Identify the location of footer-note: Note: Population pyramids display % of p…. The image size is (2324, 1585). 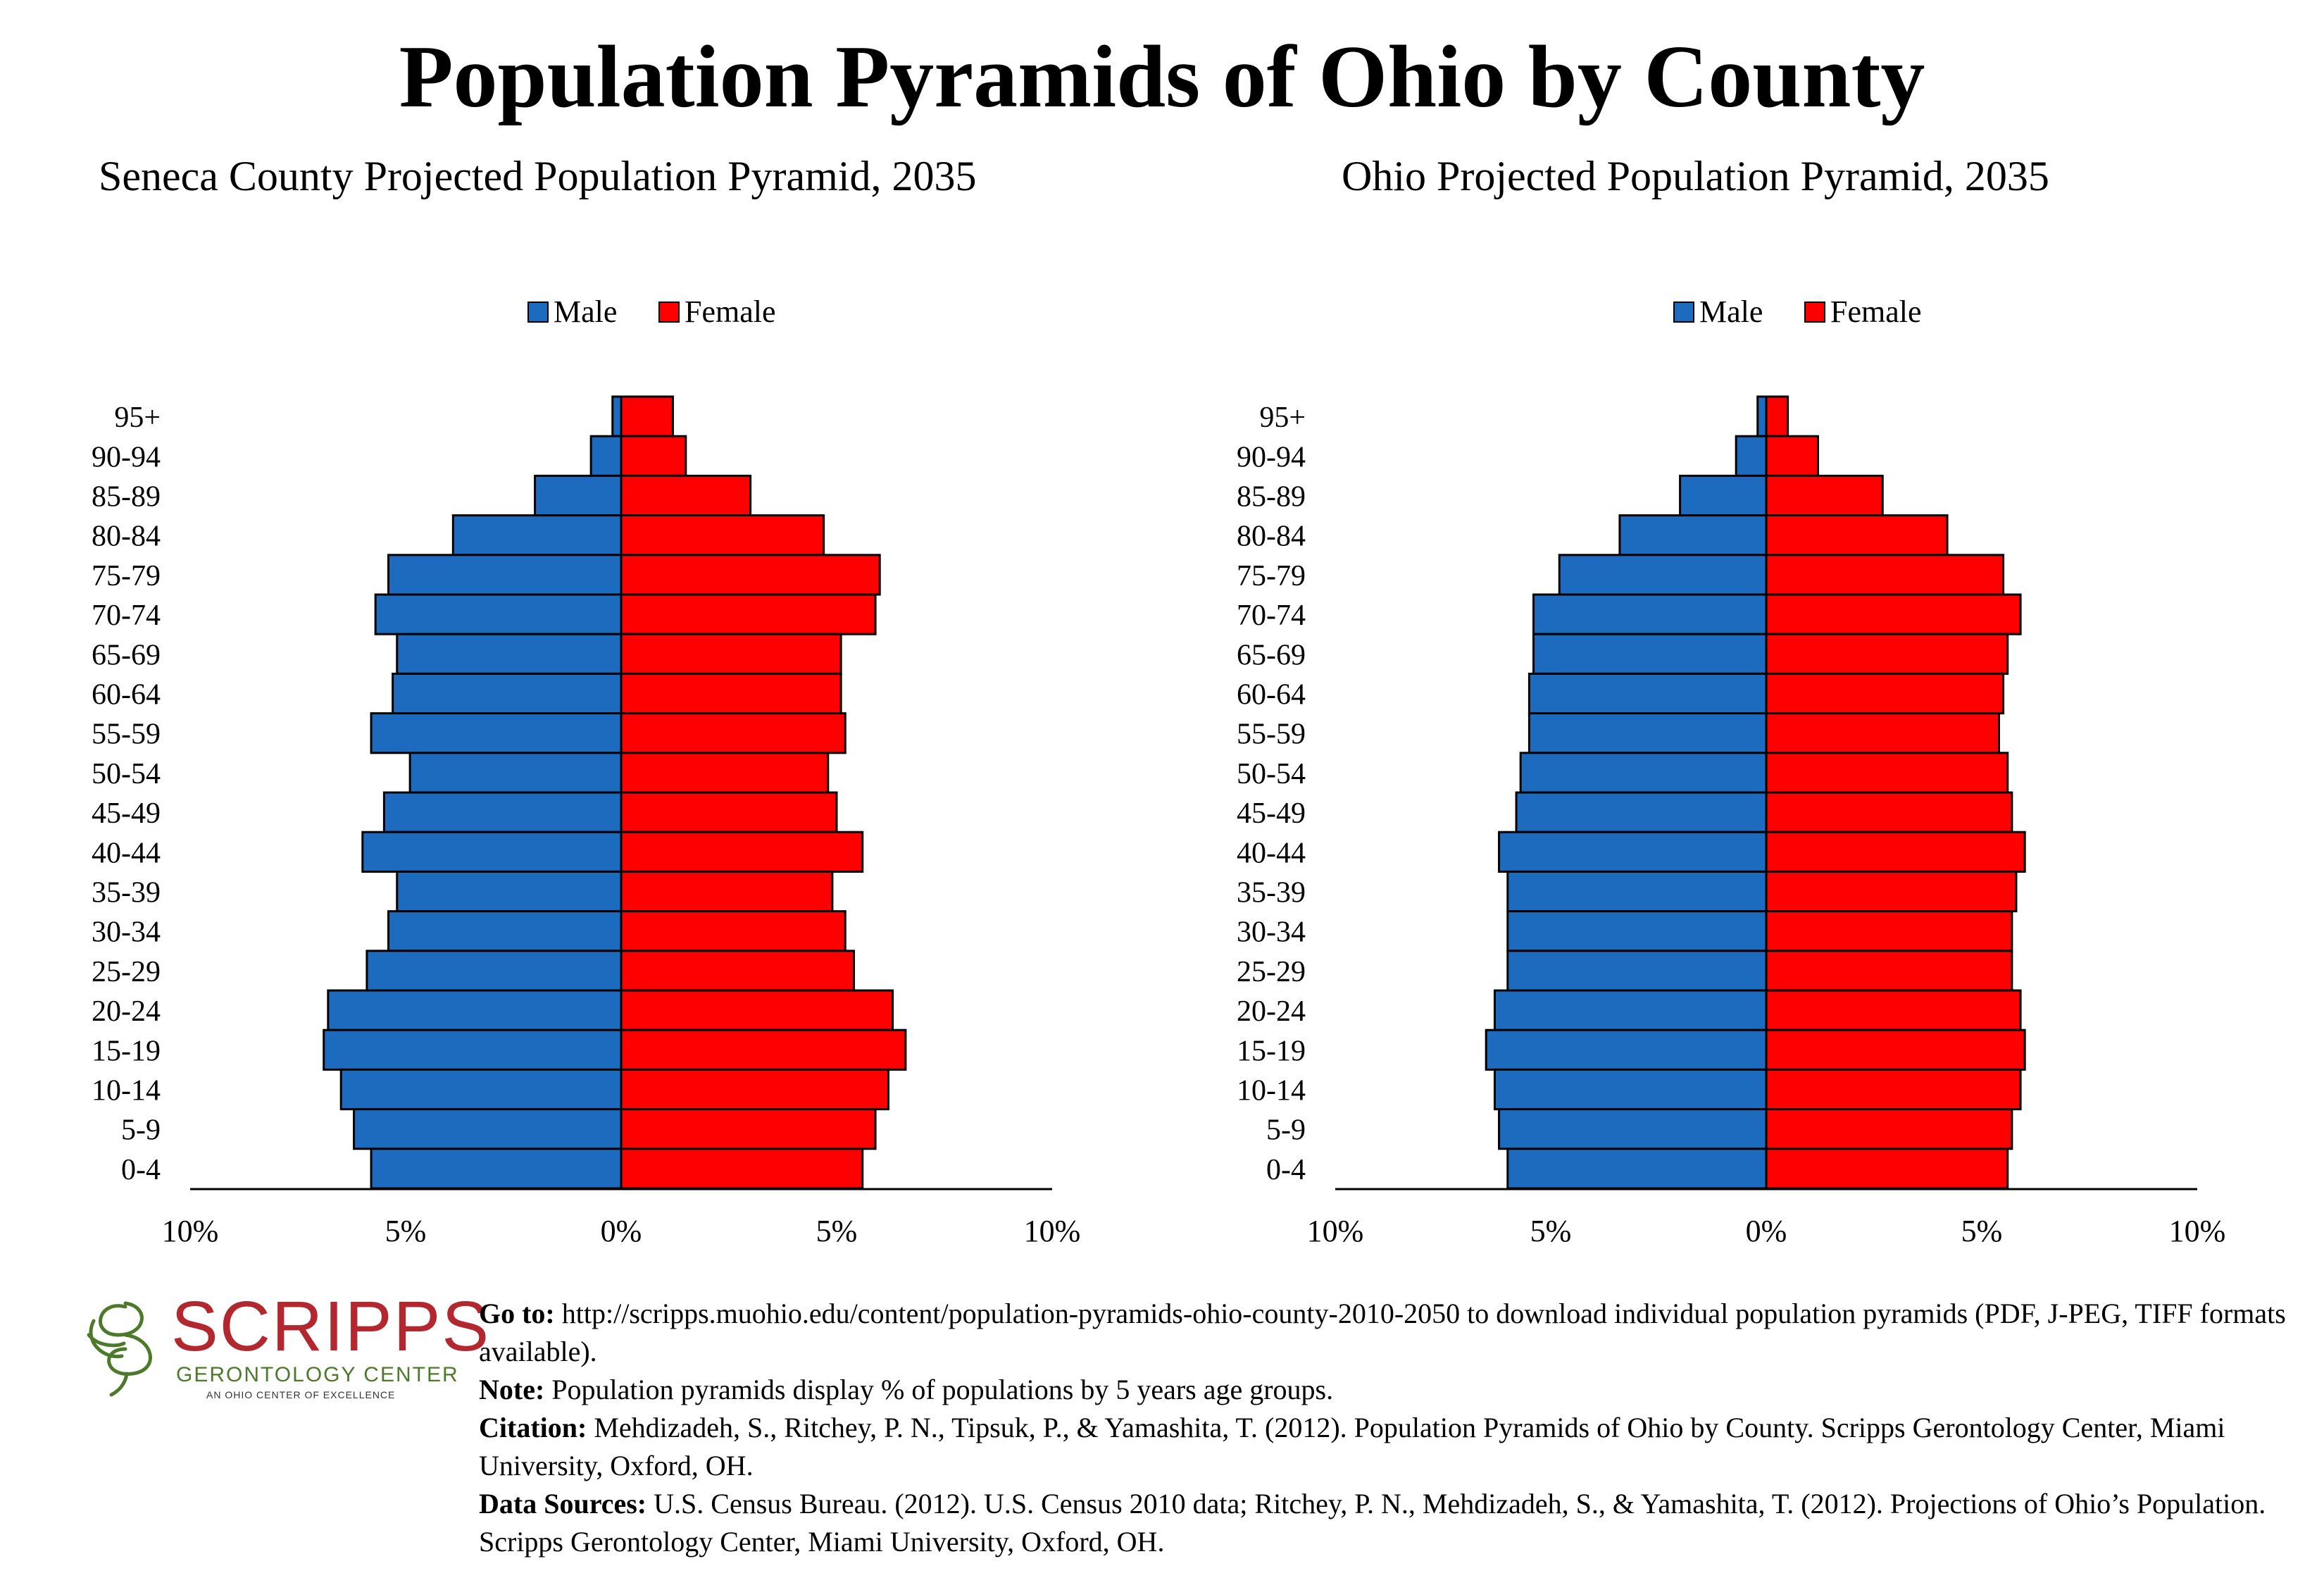
(1394, 1390).